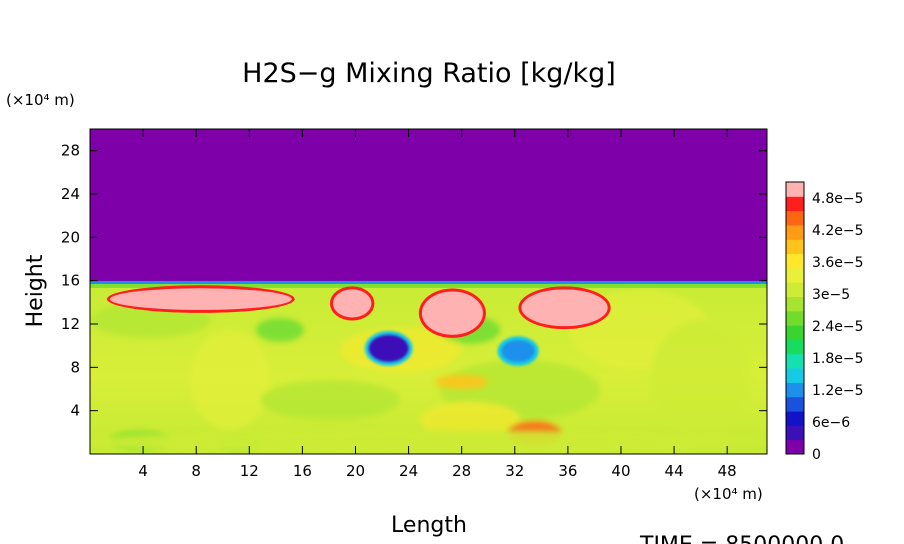 The height and width of the screenshot is (544, 904). What do you see at coordinates (408, 471) in the screenshot?
I see `x-tick-label: 24` at bounding box center [408, 471].